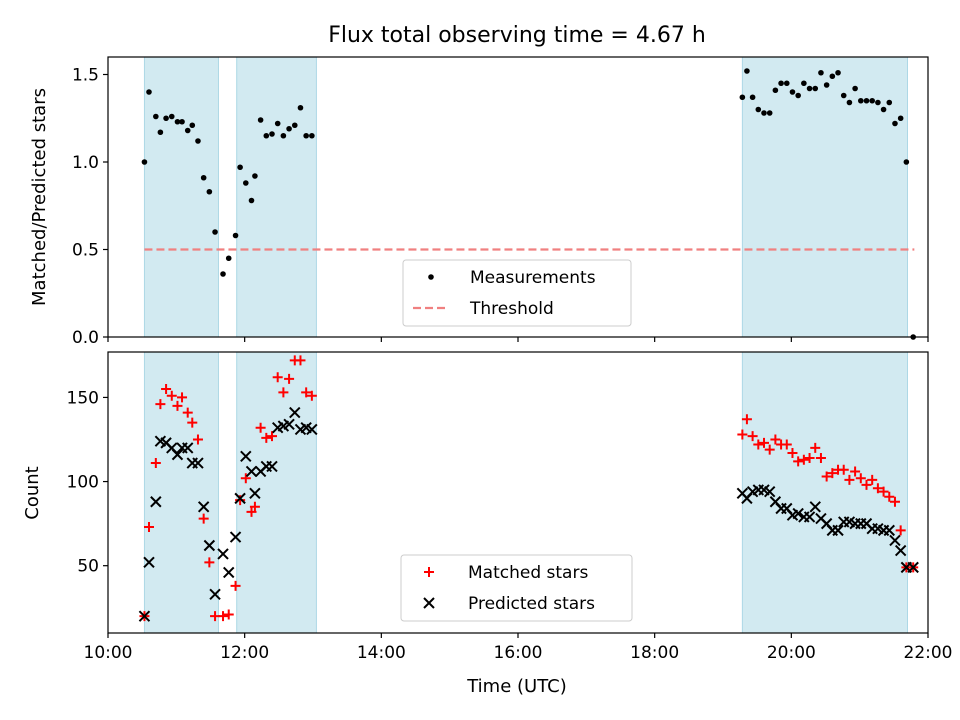  Describe the element at coordinates (85, 338) in the screenshot. I see `y-tick-label: 0.0` at that location.